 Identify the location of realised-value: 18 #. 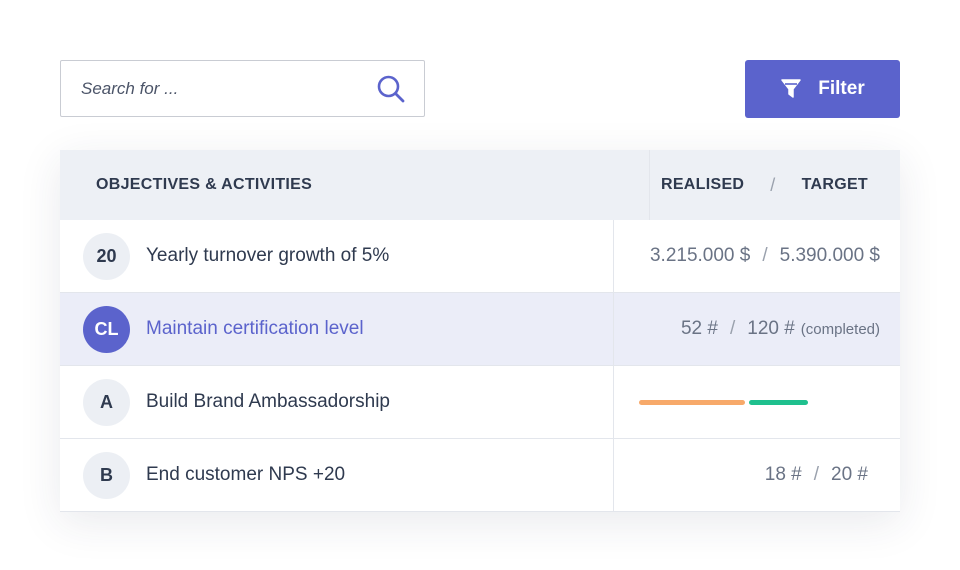
(783, 474).